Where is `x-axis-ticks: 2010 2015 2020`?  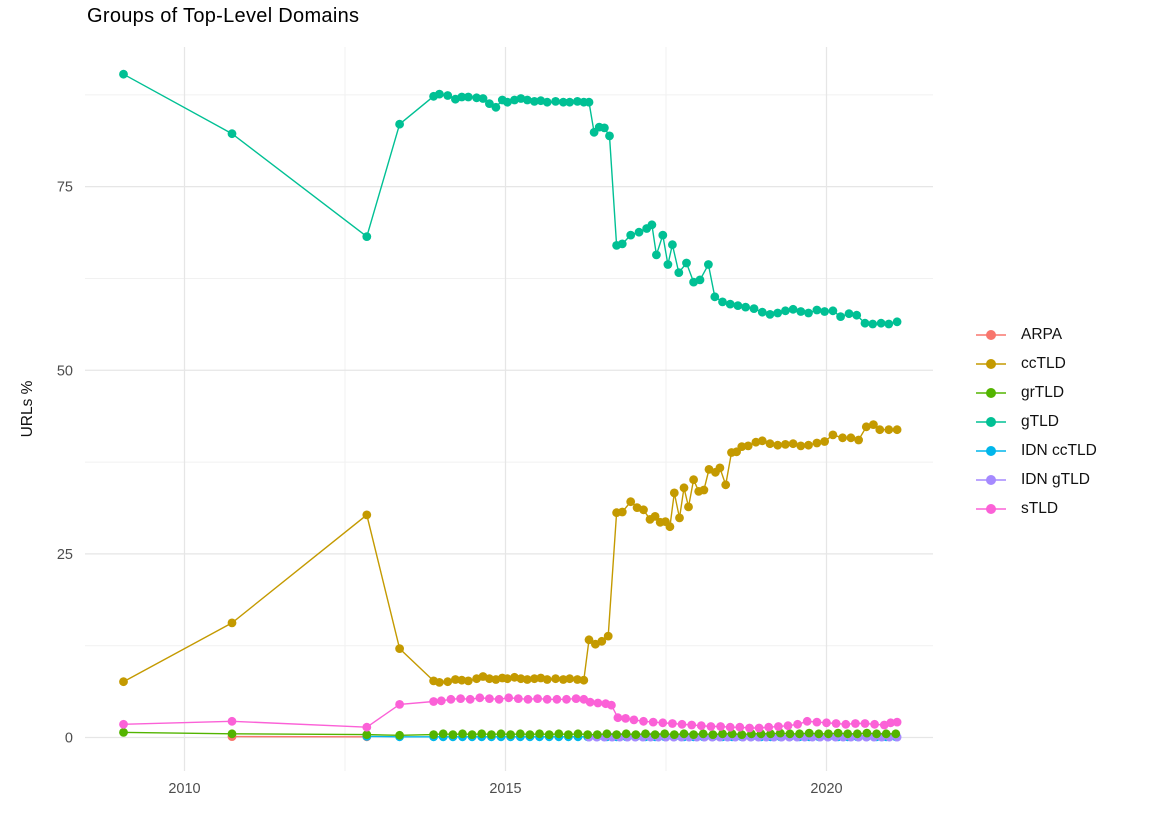
x-axis-ticks: 2010 2015 2020 is located at coordinates (505, 789).